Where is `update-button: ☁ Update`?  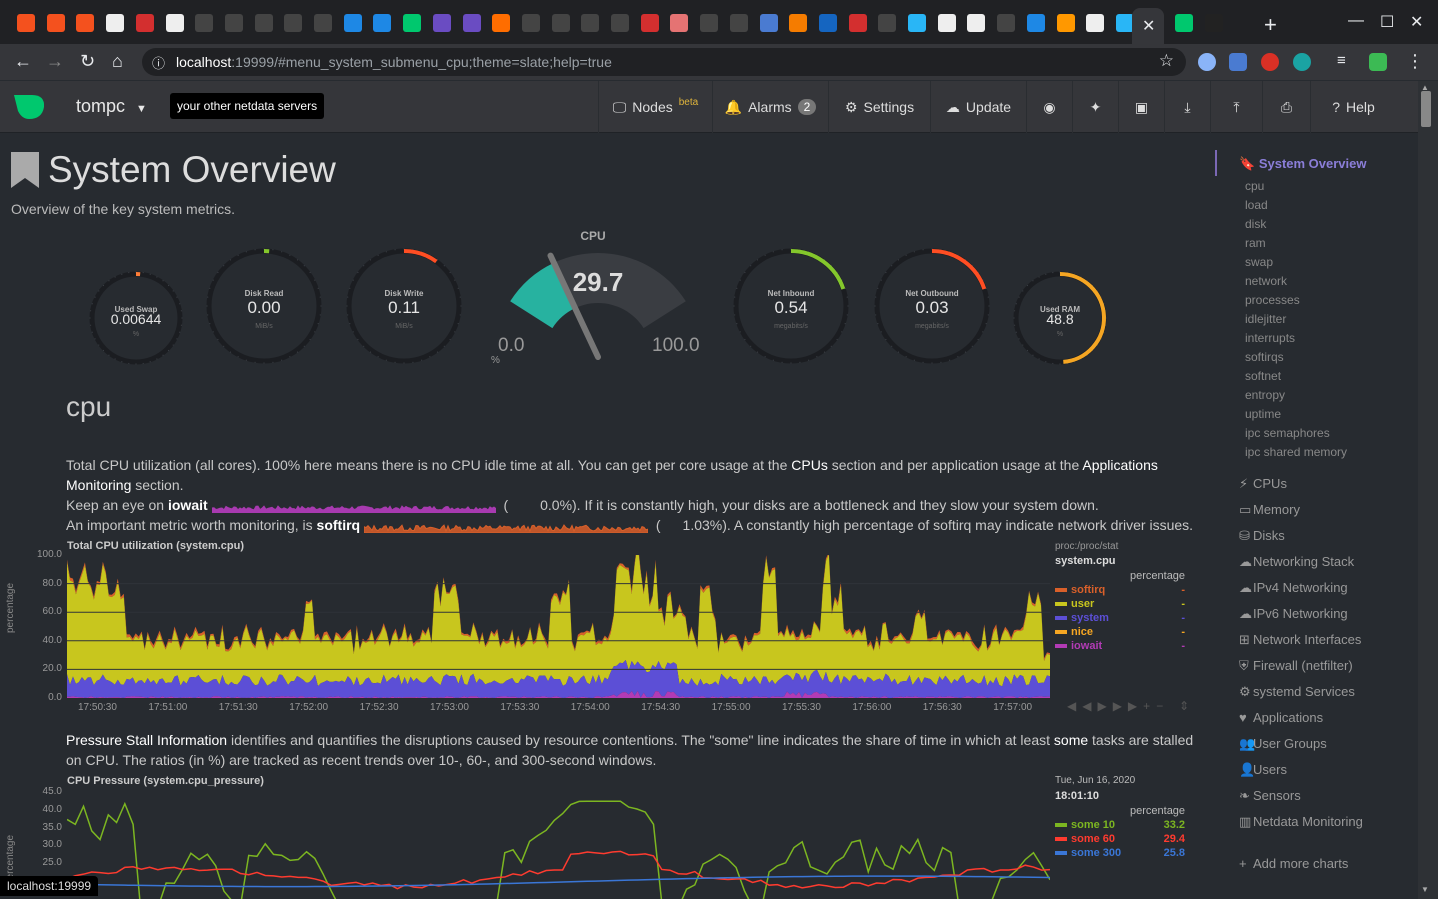
update-button: ☁ Update is located at coordinates (978, 107).